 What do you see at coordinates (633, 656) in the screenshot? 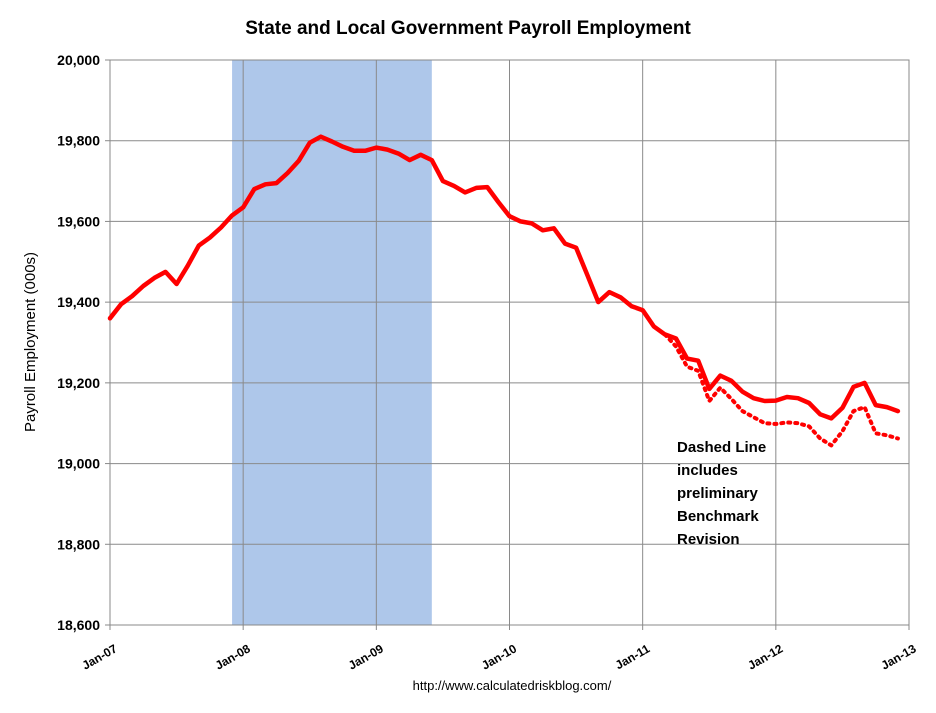
I see `x-tick-label: Jan-11` at bounding box center [633, 656].